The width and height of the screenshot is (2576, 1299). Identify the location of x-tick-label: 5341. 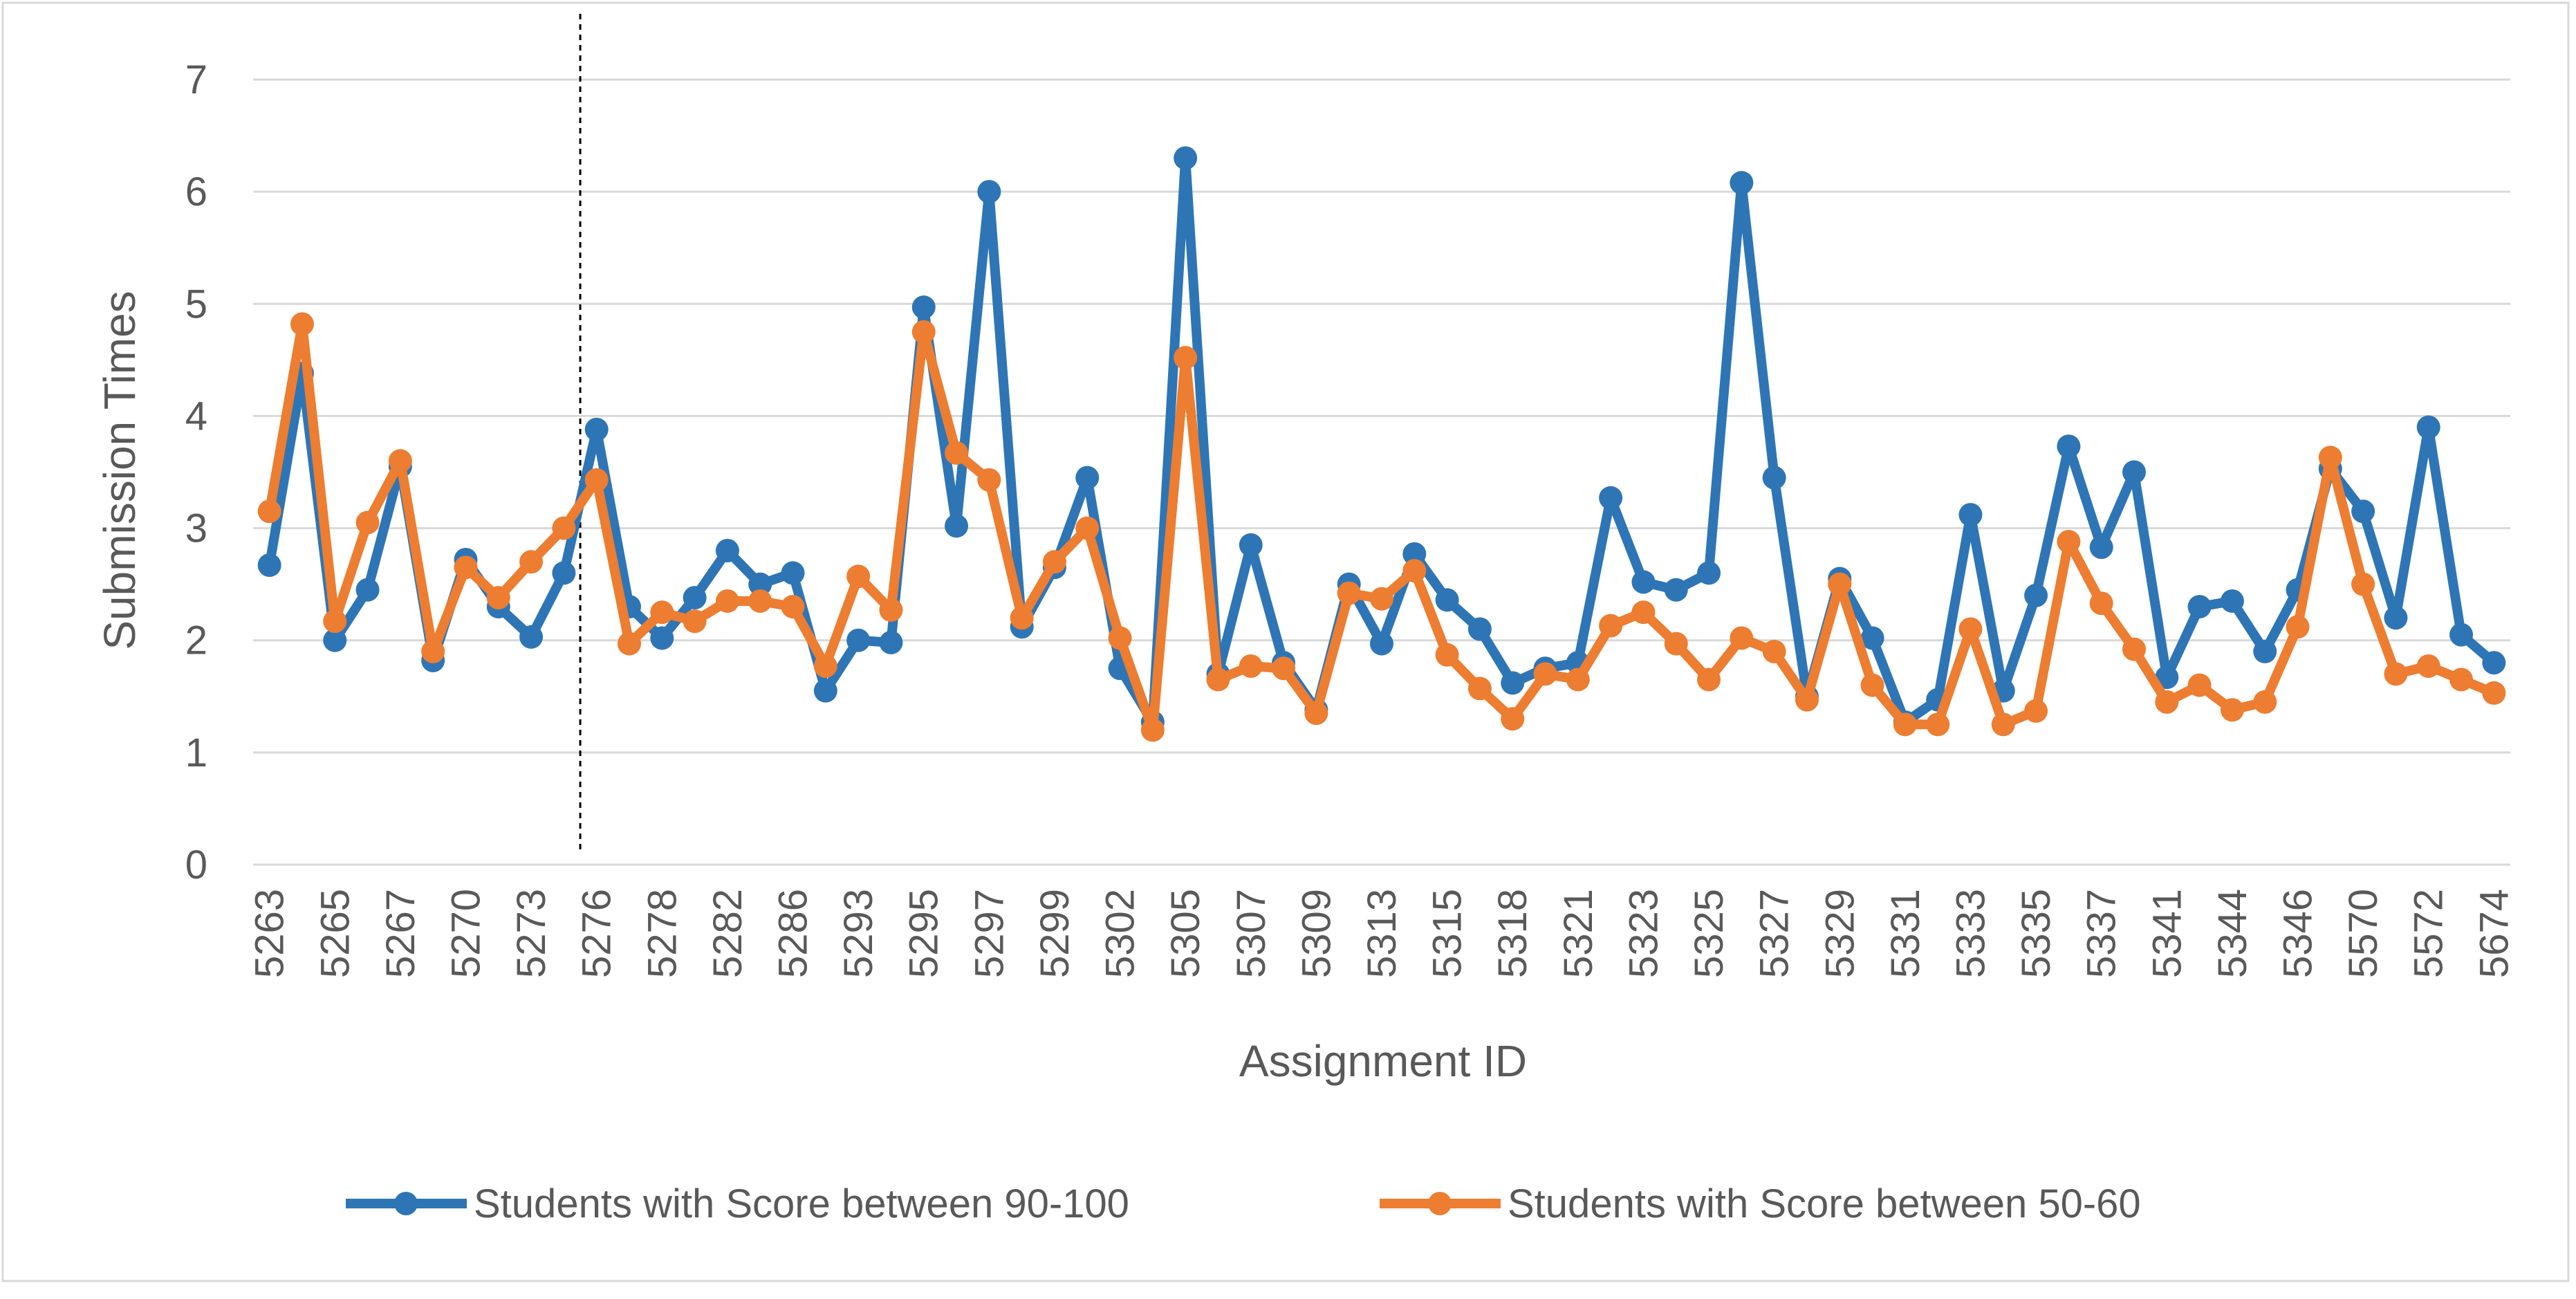
(2166, 934).